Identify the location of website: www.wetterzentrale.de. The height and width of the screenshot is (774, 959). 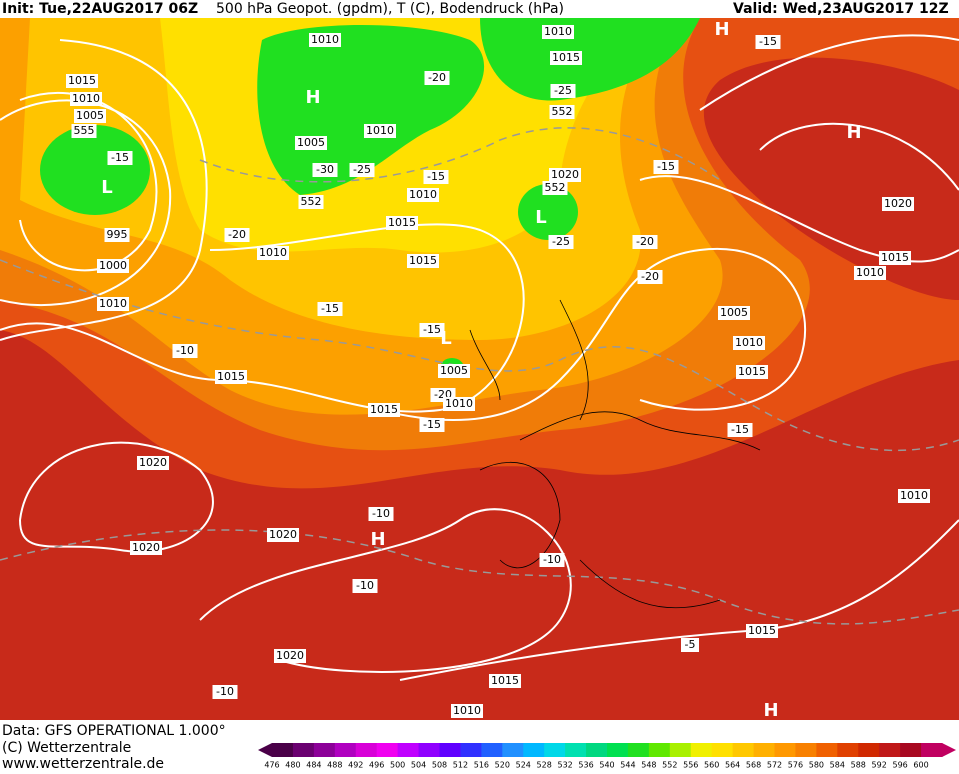
(83, 763).